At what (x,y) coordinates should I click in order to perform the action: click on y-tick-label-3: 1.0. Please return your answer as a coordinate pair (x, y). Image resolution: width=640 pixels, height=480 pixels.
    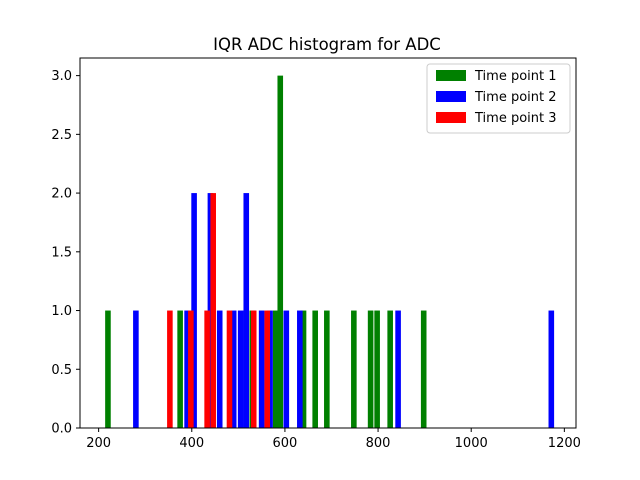
    Looking at the image, I should click on (61, 311).